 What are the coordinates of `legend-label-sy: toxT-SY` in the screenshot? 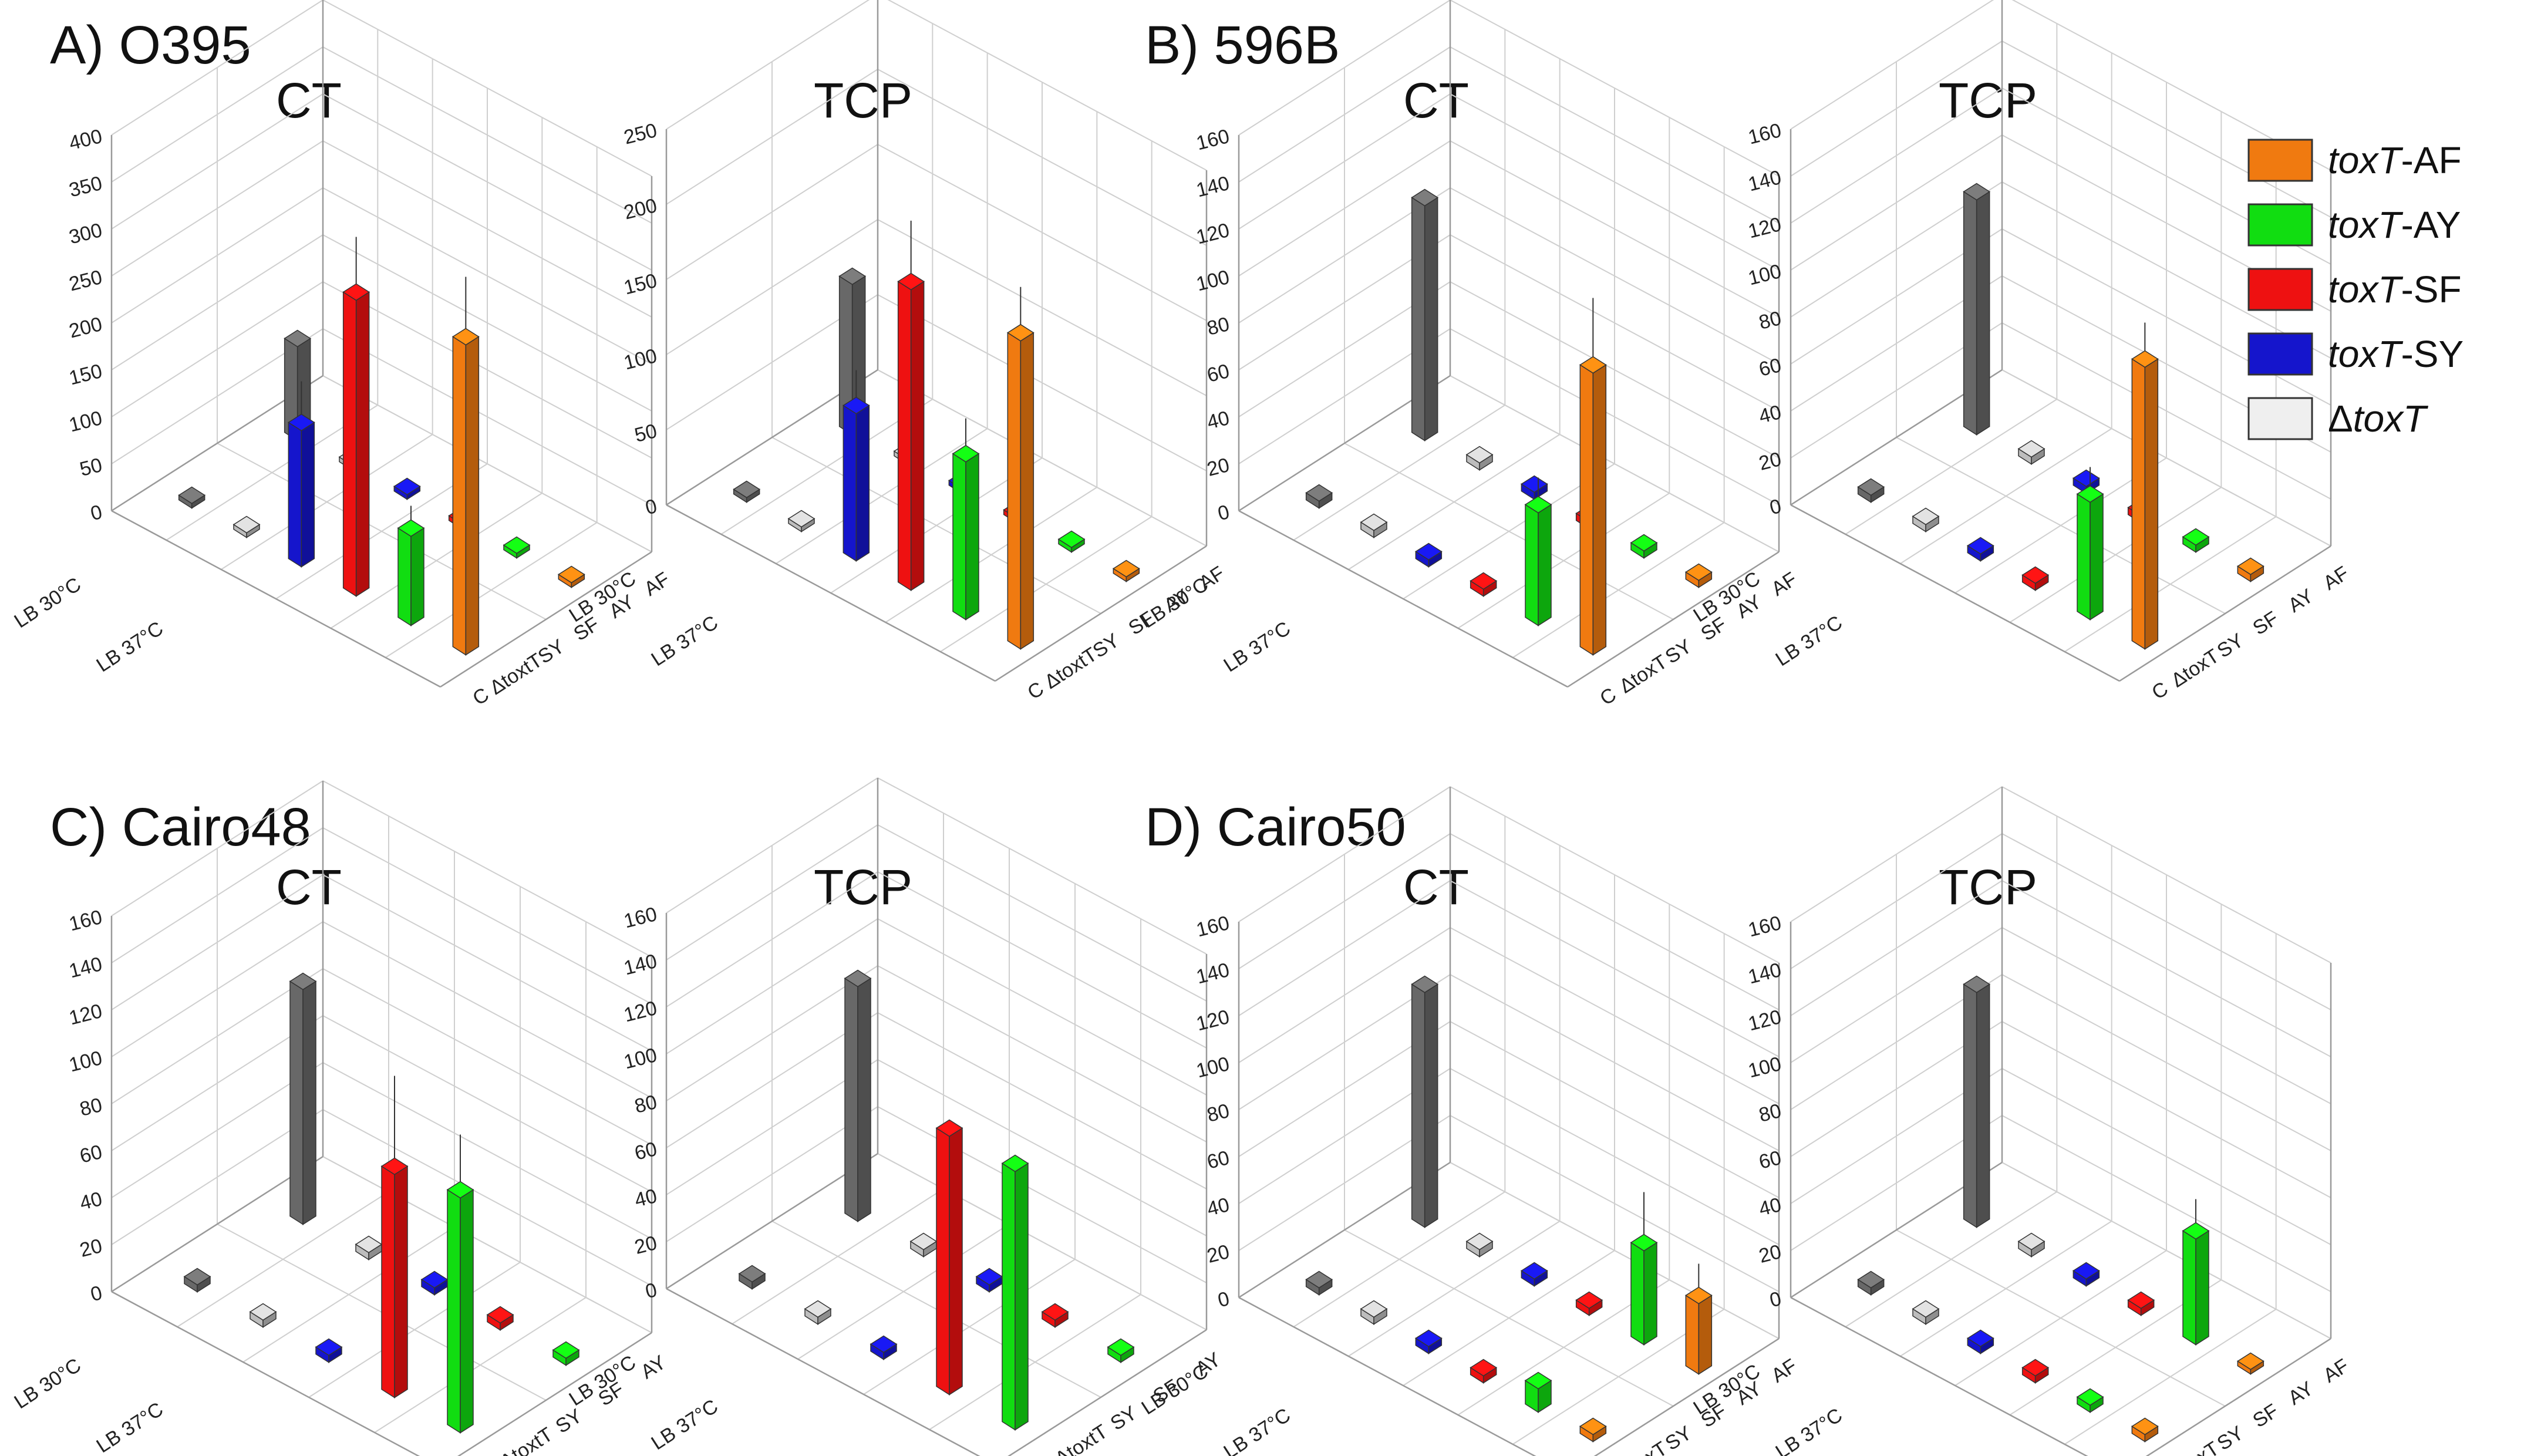 It's located at (2396, 354).